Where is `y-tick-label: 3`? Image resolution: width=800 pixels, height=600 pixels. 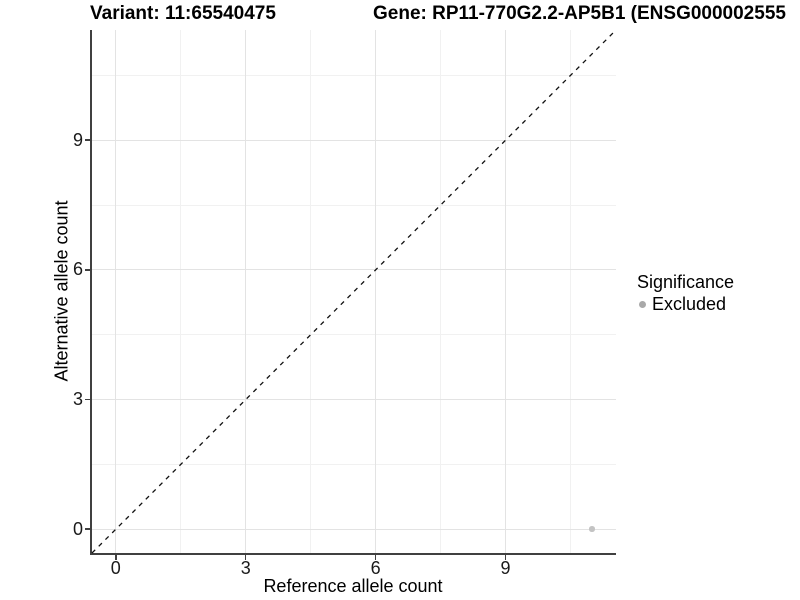
y-tick-label: 3 is located at coordinates (77, 399).